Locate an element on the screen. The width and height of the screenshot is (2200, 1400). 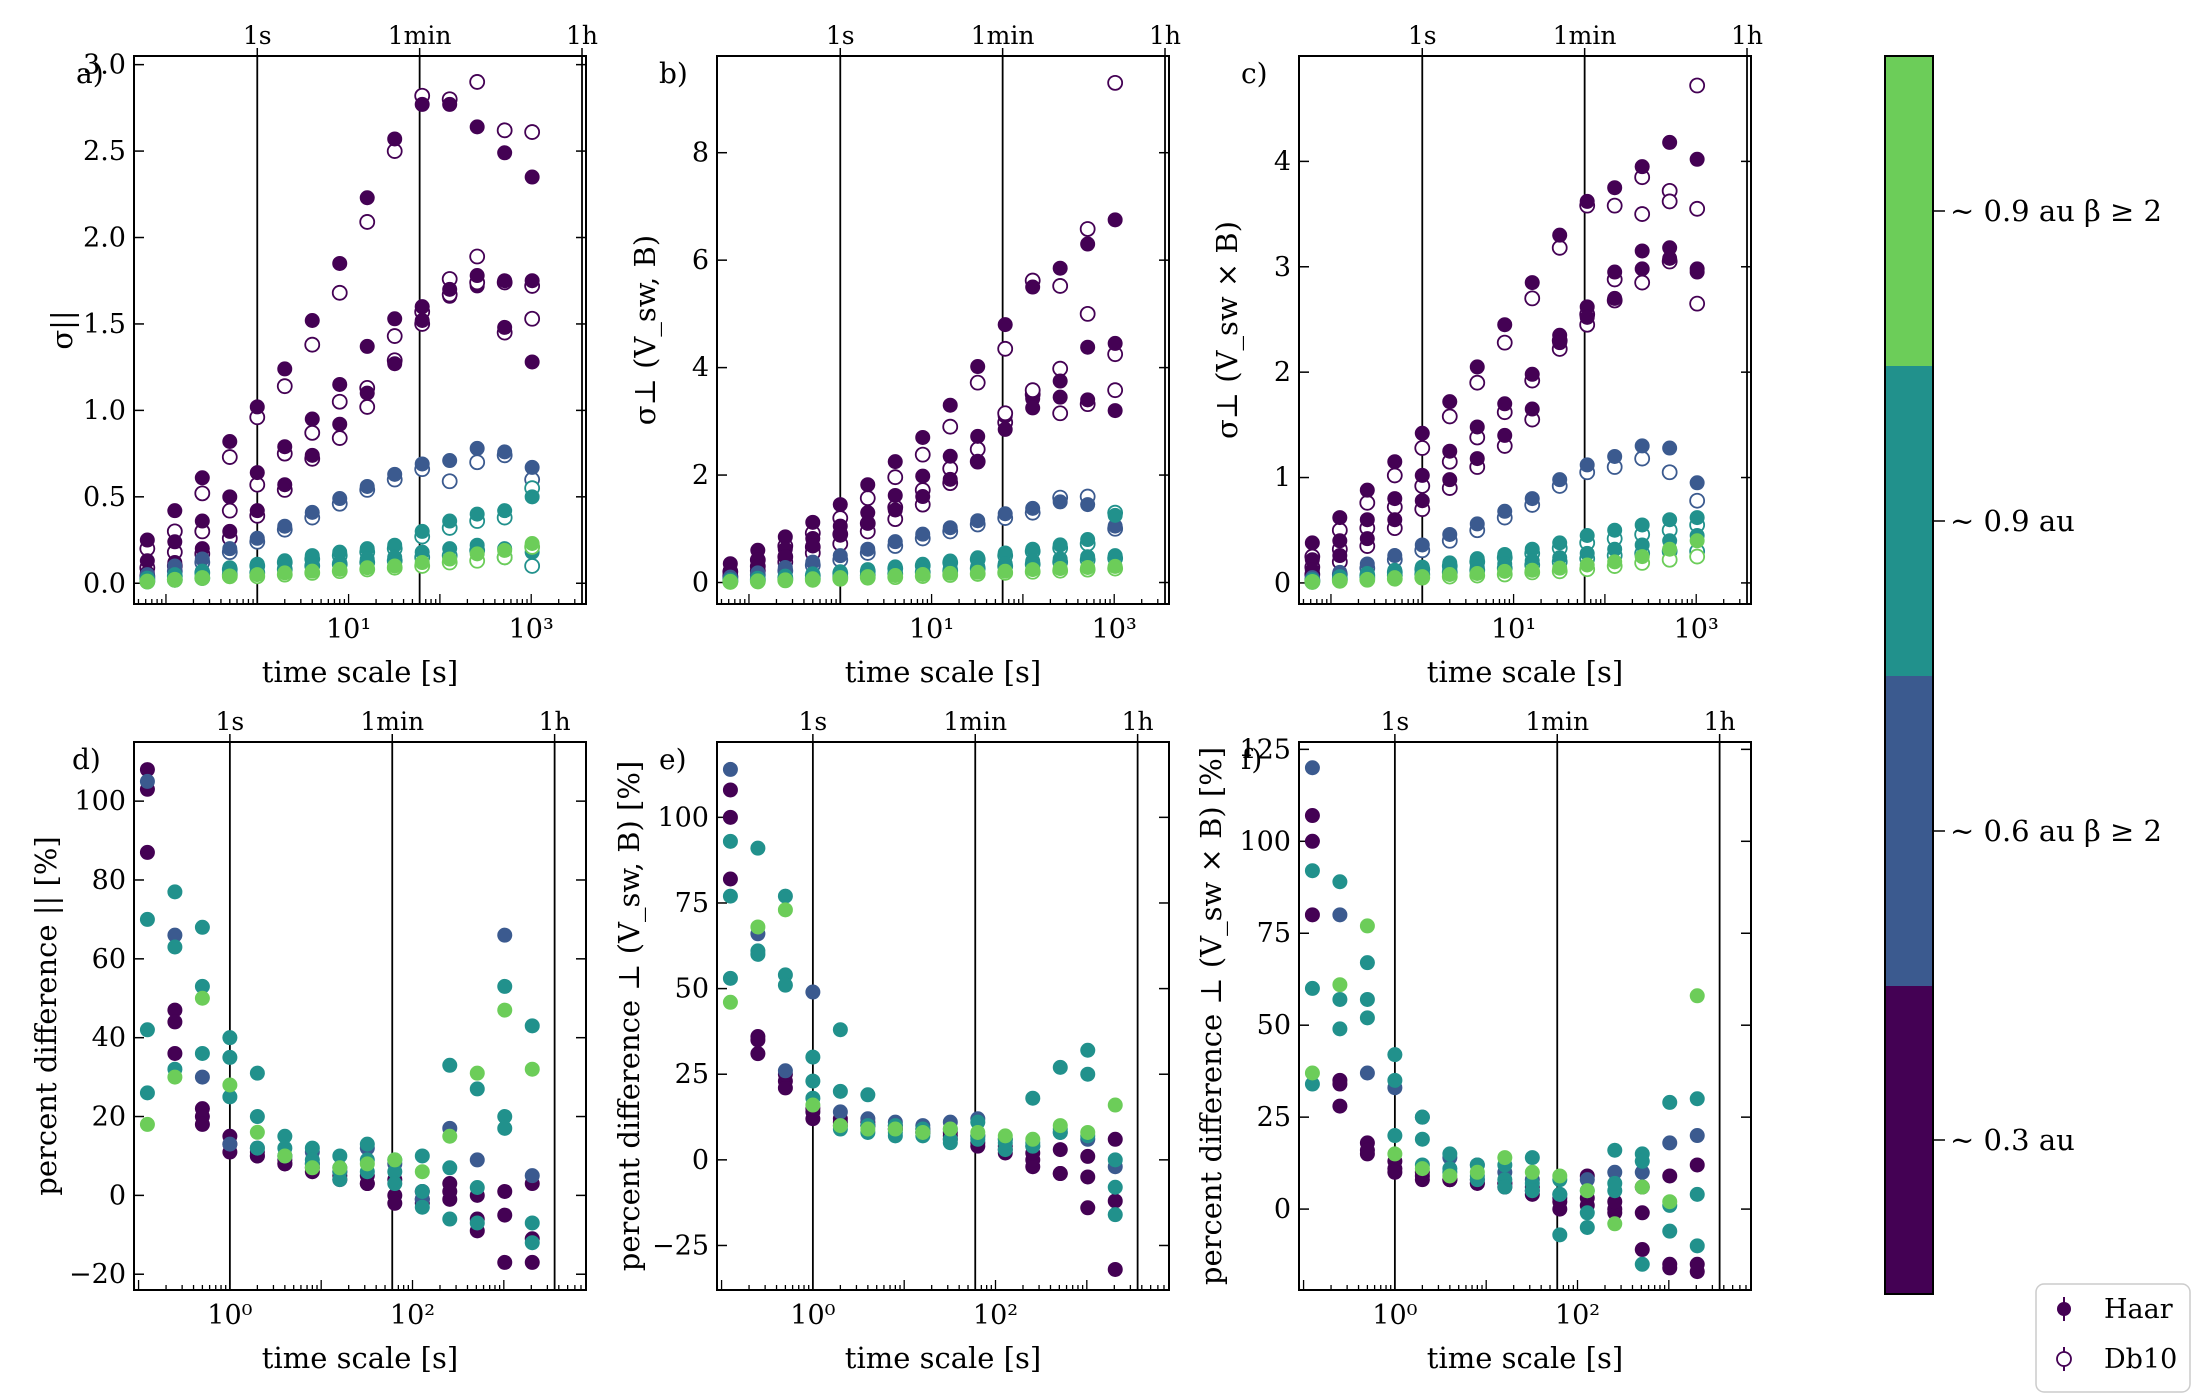
y-tick-label: 1.0 is located at coordinates (104, 410).